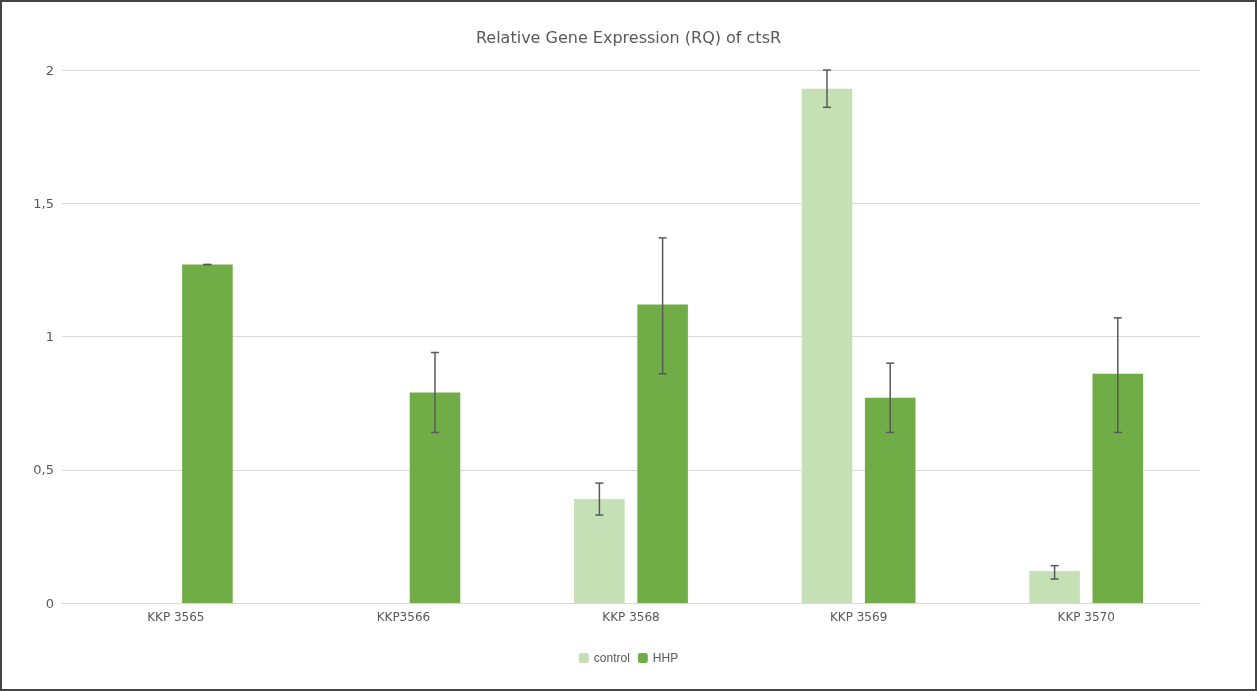 The height and width of the screenshot is (691, 1257). I want to click on x-tick-label: KKP 3570, so click(1086, 617).